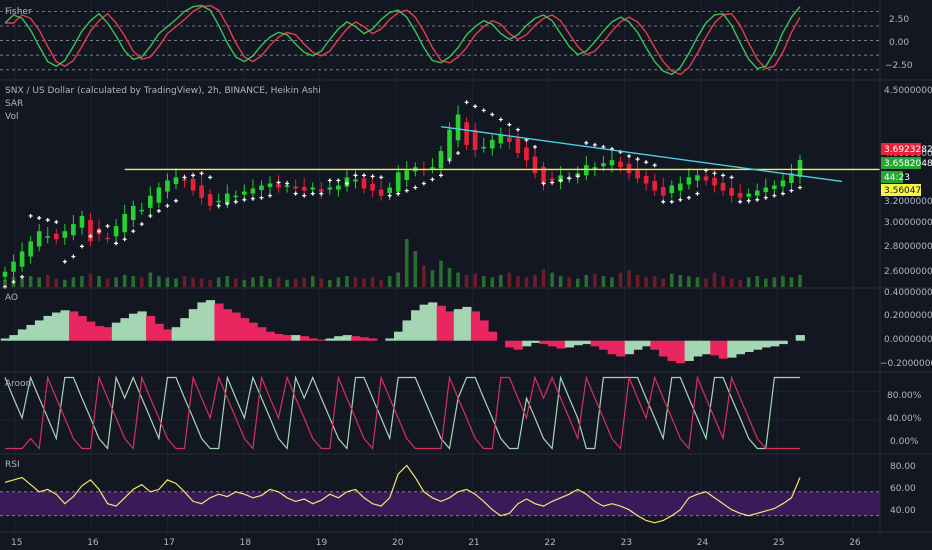 The width and height of the screenshot is (932, 550). Describe the element at coordinates (908, 91) in the screenshot. I see `price-tick-1: 4.5000000` at that location.